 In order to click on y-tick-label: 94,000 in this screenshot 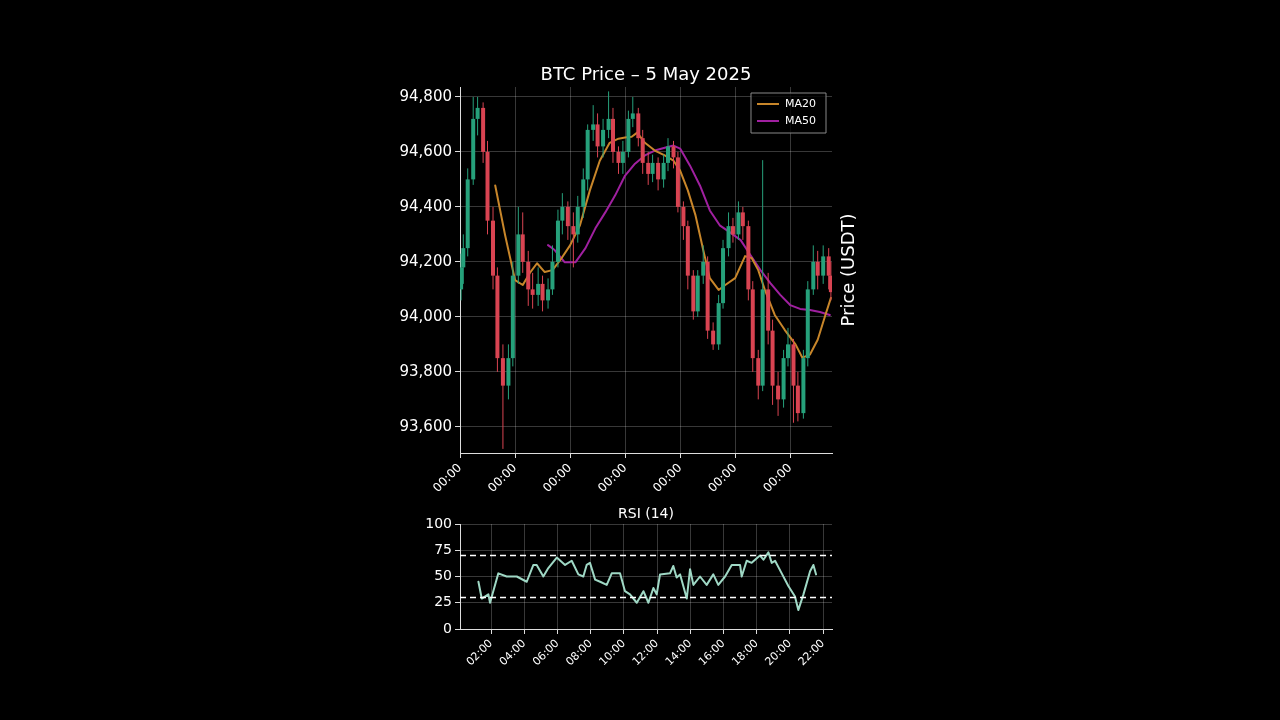, I will do `click(425, 315)`.